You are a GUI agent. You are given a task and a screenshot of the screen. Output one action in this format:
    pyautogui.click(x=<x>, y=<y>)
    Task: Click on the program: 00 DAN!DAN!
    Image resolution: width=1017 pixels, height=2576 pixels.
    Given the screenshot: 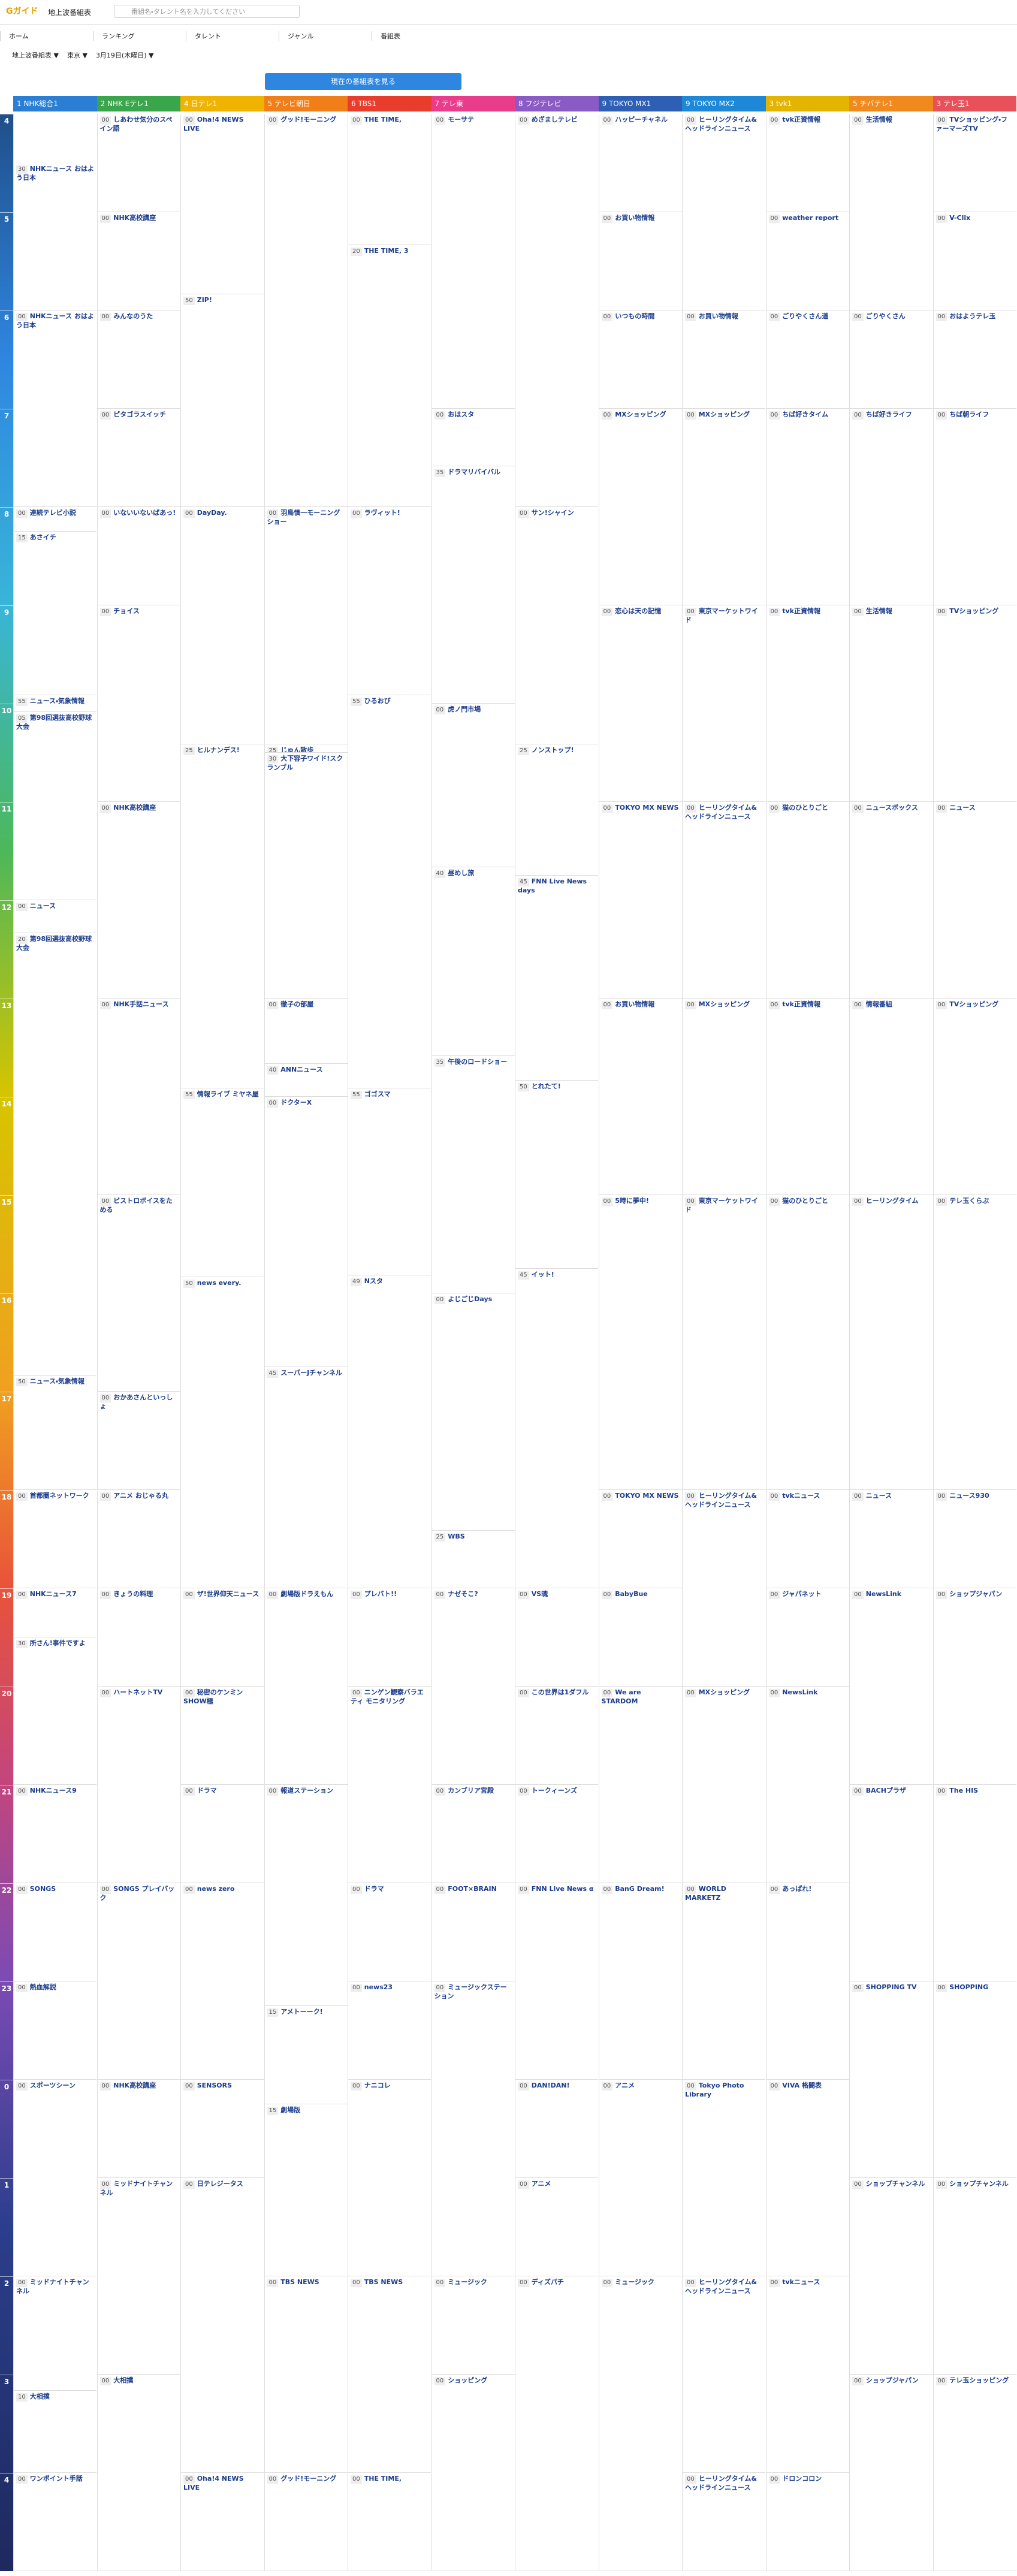 What is the action you would take?
    pyautogui.click(x=556, y=2129)
    